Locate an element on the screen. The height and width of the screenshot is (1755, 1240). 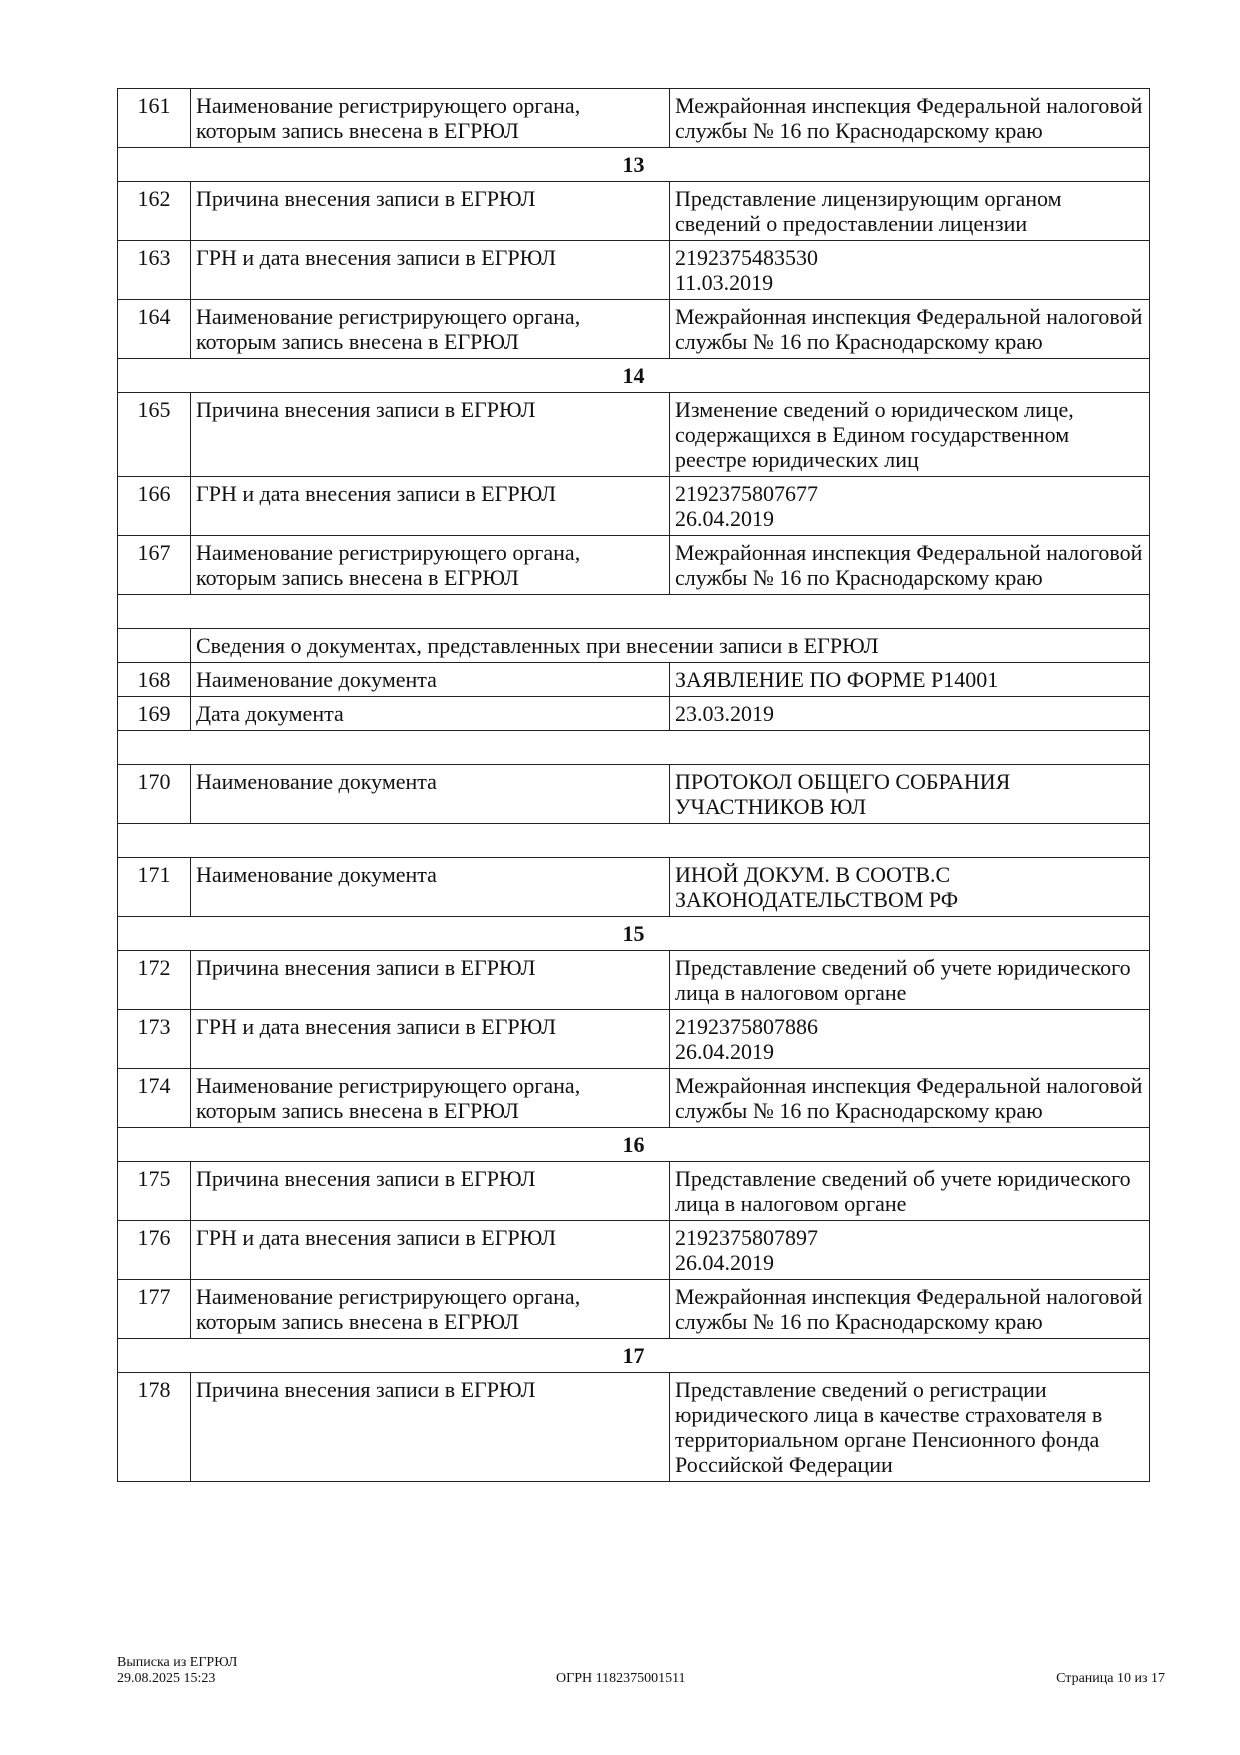
section-number: 17 is located at coordinates (633, 1355).